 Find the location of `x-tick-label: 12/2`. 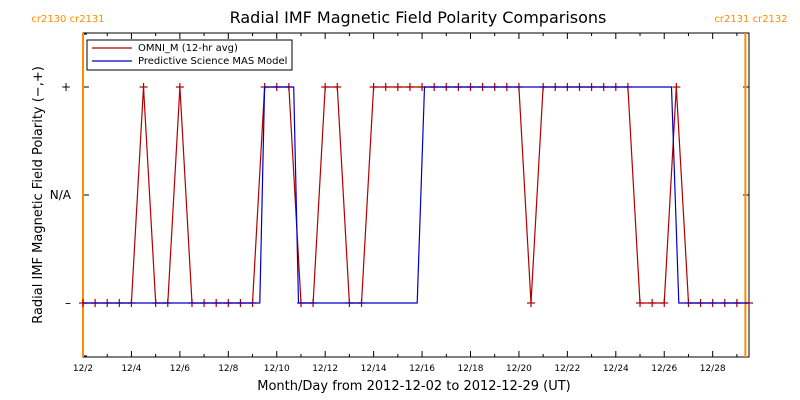

x-tick-label: 12/2 is located at coordinates (83, 369).